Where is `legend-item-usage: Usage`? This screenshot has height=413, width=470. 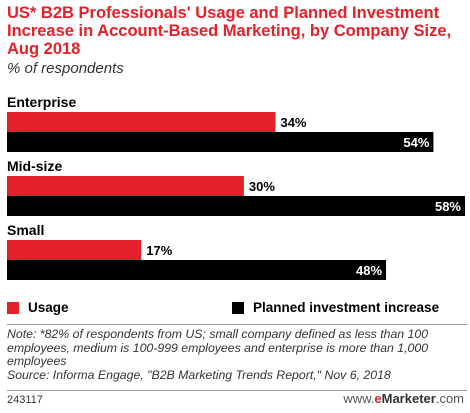
legend-item-usage: Usage is located at coordinates (38, 307).